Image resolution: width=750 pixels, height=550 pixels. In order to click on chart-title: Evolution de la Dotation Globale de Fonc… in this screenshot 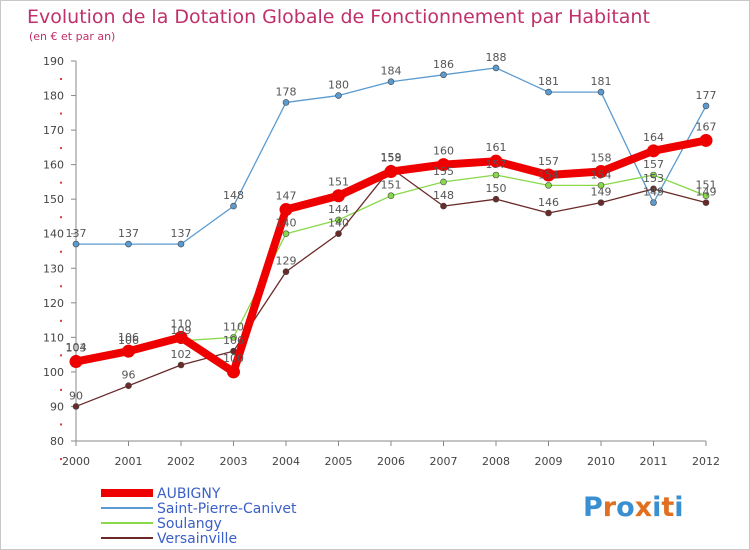, I will do `click(338, 17)`.